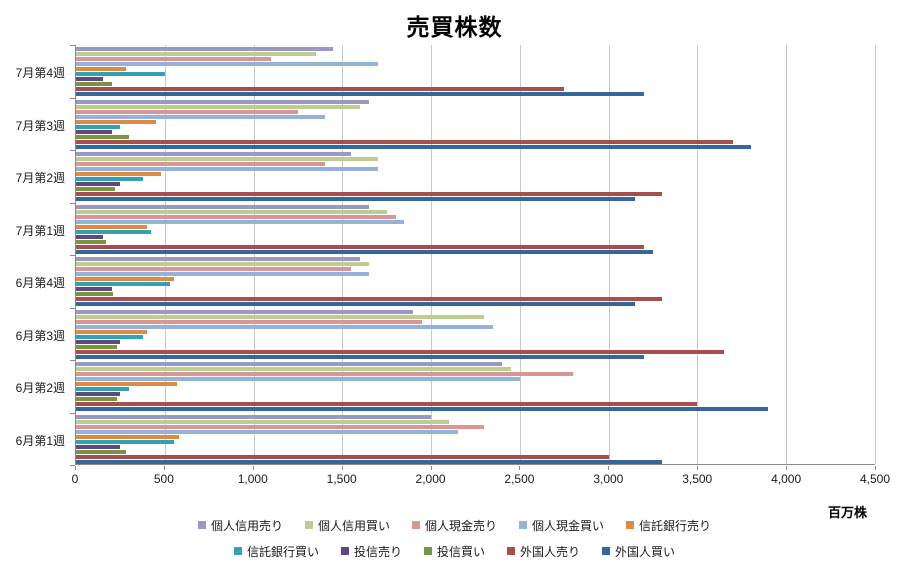 The image size is (909, 586). What do you see at coordinates (353, 525) in the screenshot?
I see `legend-label: 個人信用買い` at bounding box center [353, 525].